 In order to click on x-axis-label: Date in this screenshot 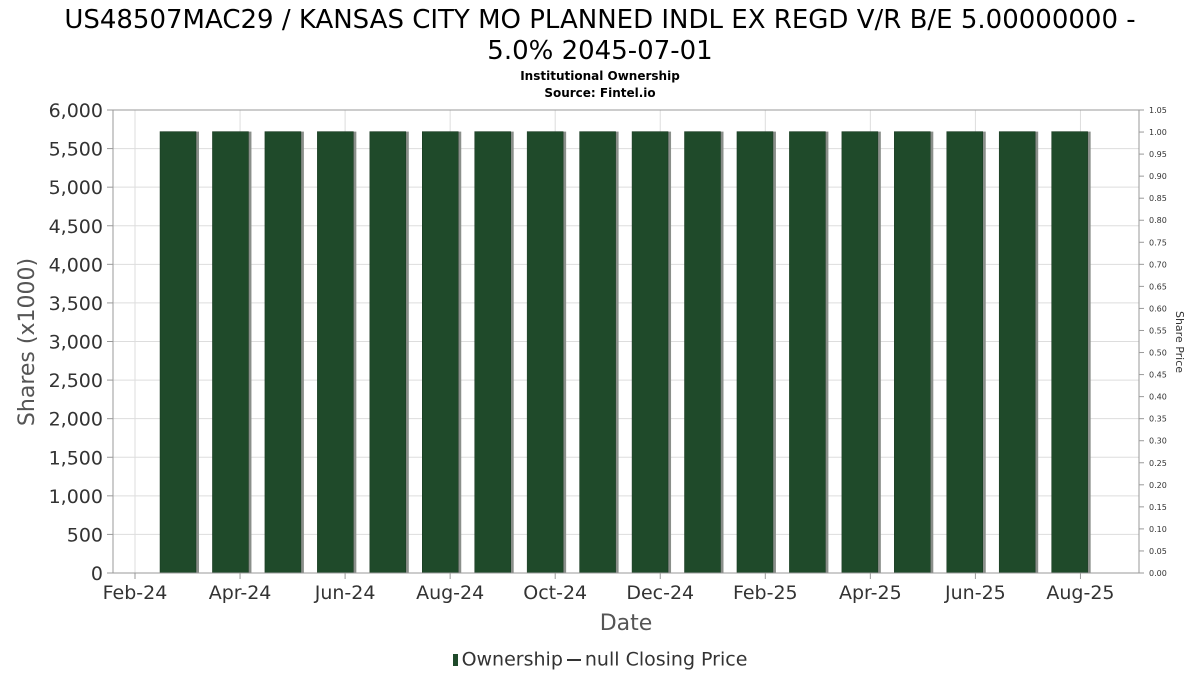, I will do `click(626, 623)`.